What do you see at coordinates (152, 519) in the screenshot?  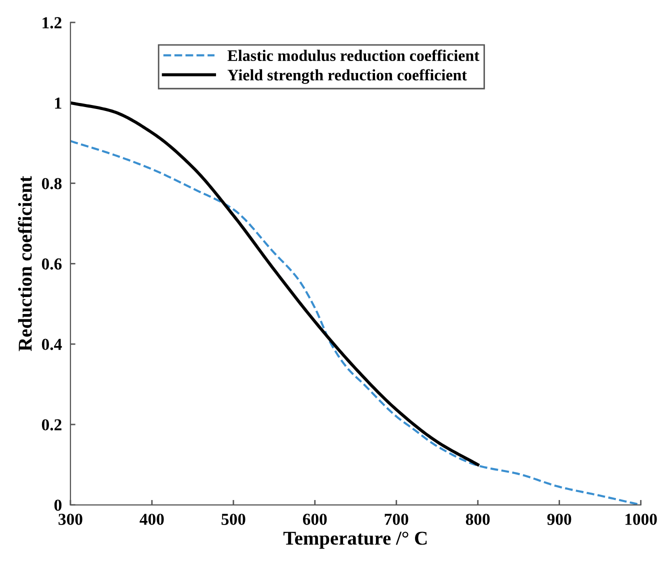 I see `x-tick-label: 400` at bounding box center [152, 519].